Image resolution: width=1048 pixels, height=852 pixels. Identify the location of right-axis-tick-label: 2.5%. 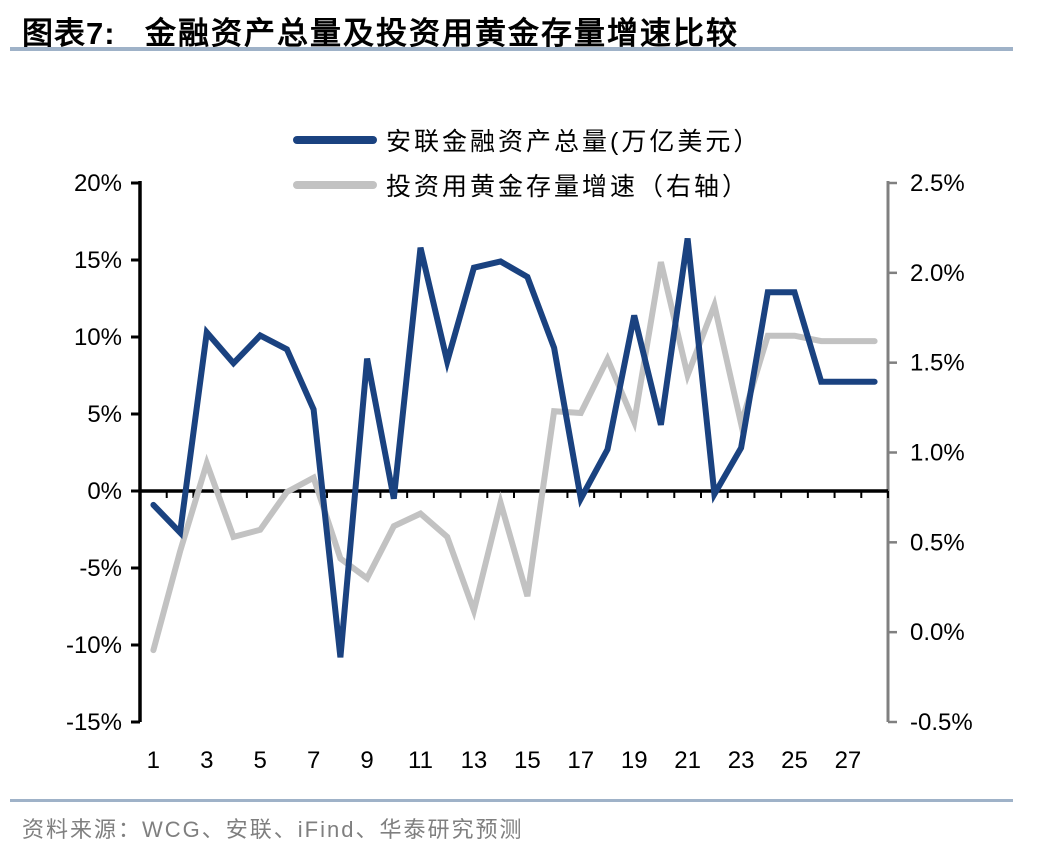
(937, 183).